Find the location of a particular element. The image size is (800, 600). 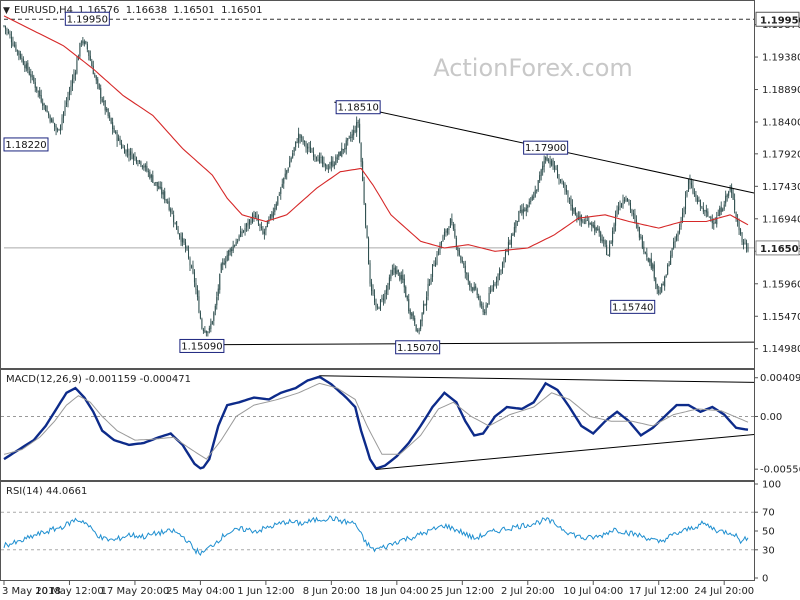

right-label-text: 1.19950 is located at coordinates (780, 20).